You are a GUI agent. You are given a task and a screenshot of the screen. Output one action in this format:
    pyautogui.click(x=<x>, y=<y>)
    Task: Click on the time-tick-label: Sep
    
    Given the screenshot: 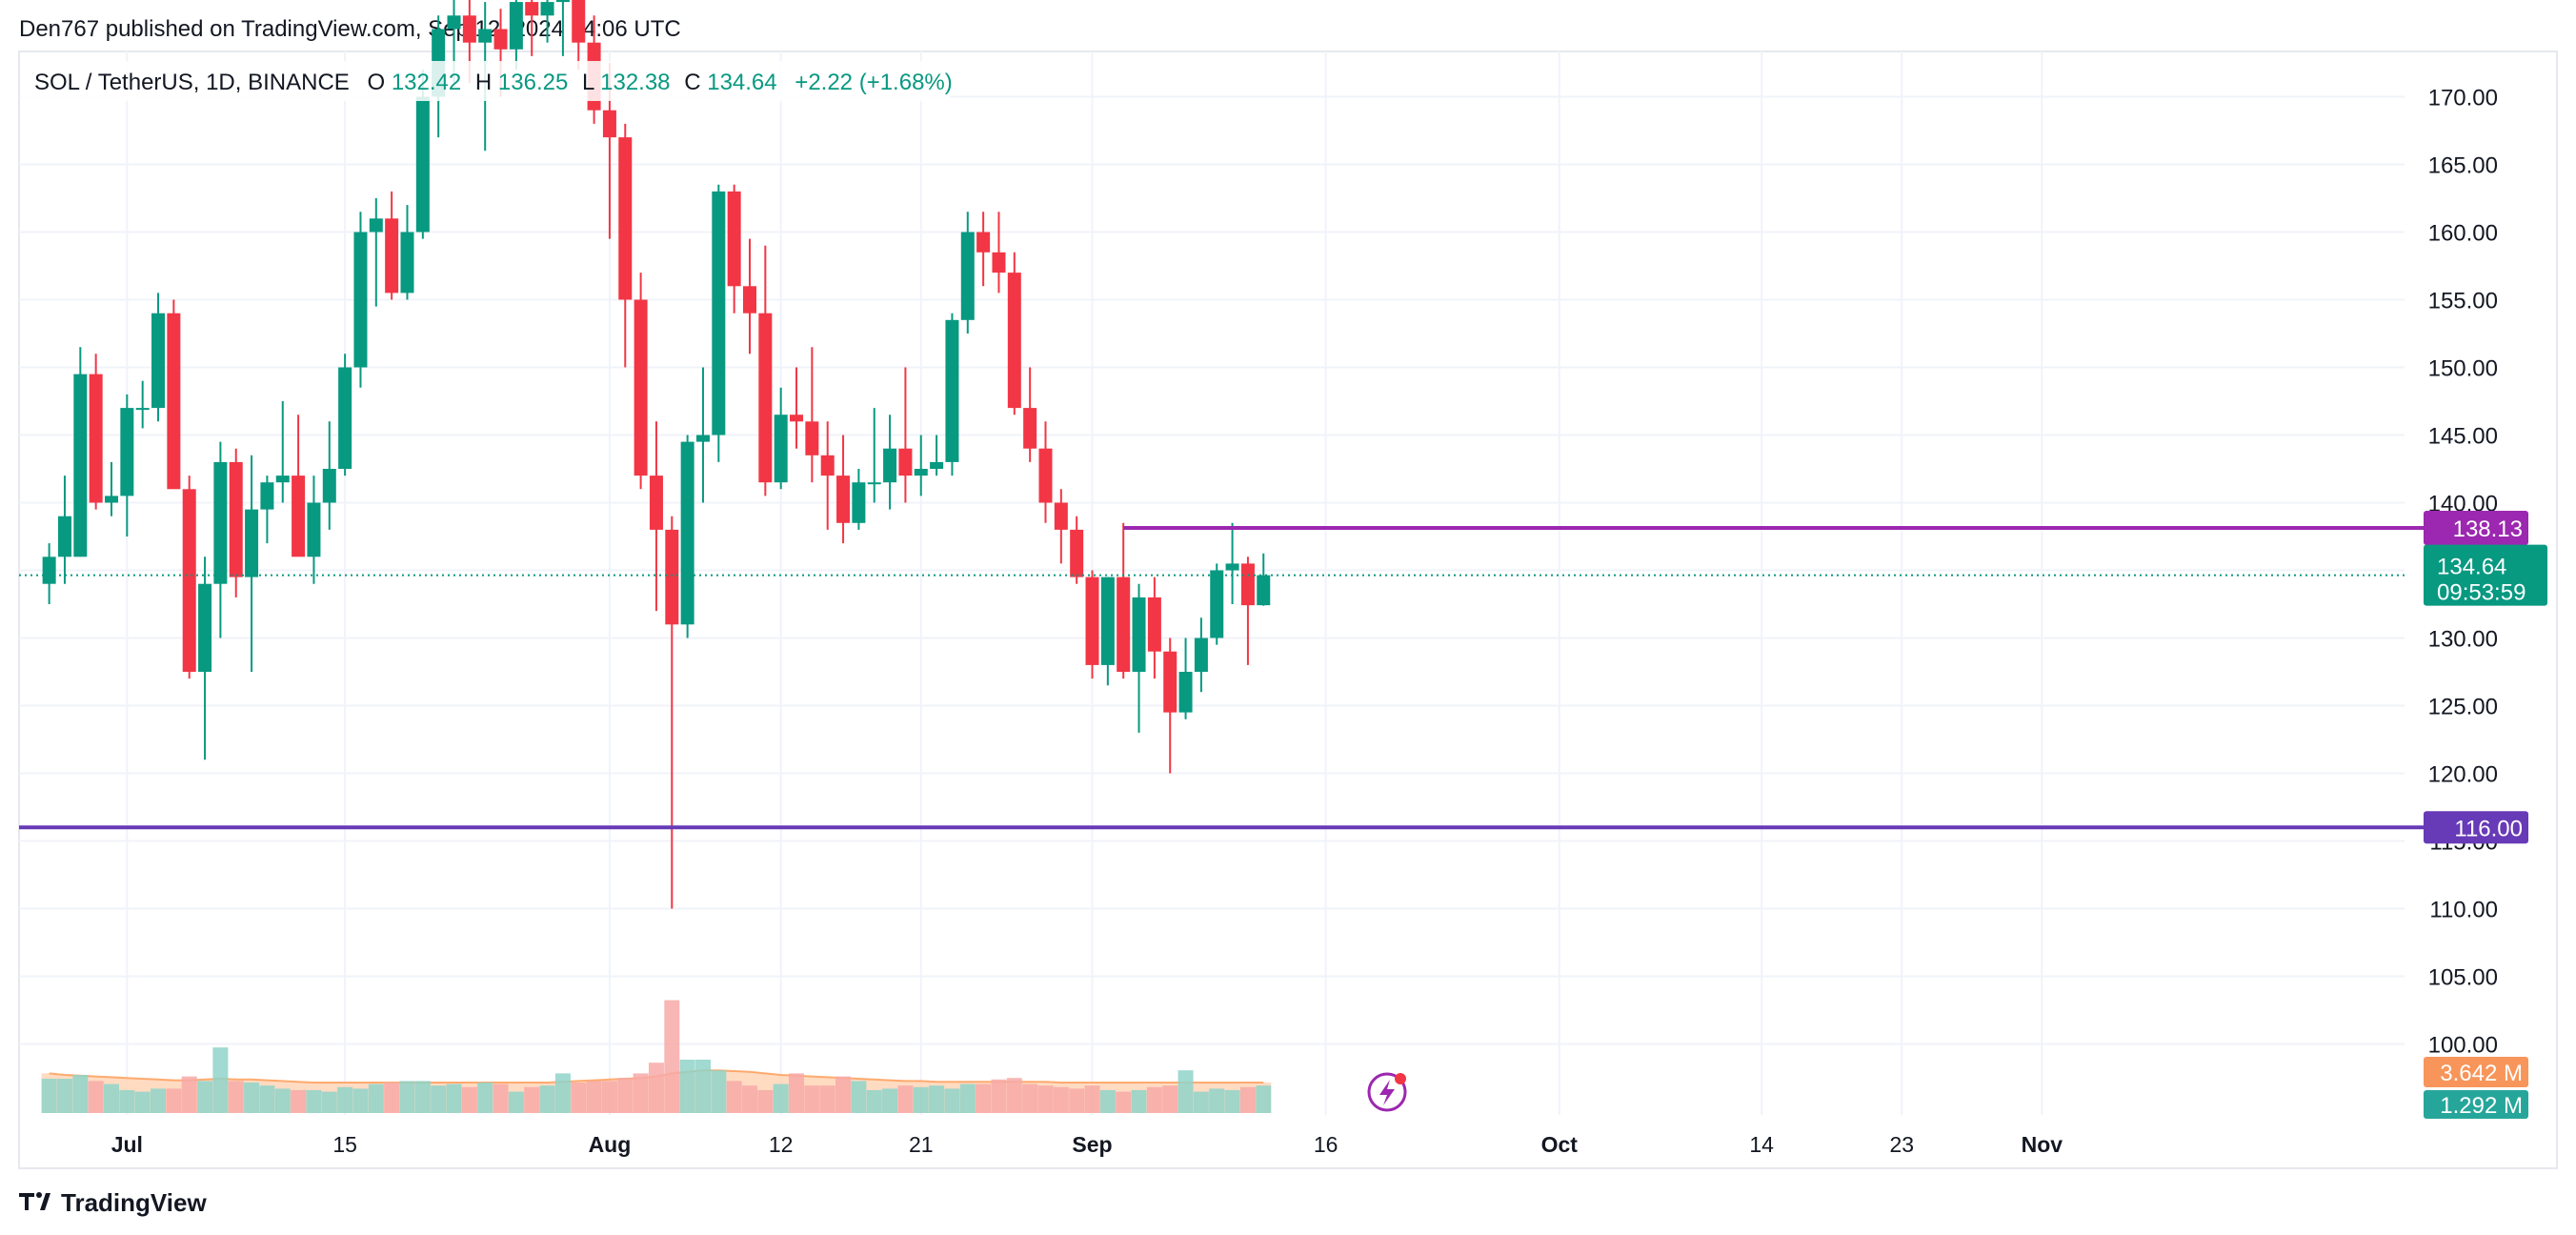 What is the action you would take?
    pyautogui.click(x=1092, y=1144)
    